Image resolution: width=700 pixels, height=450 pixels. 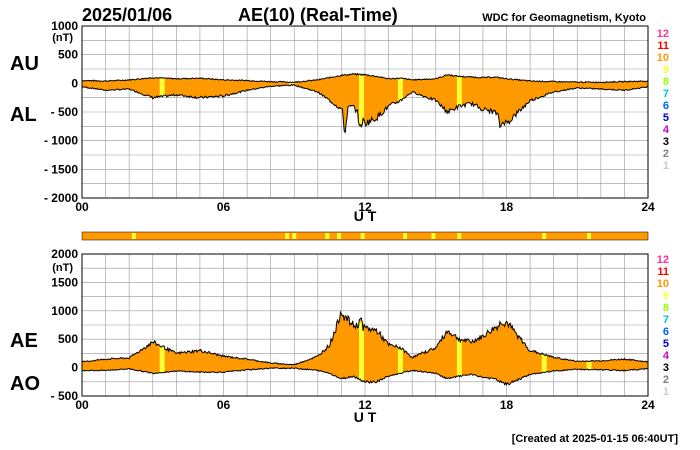 What do you see at coordinates (666, 70) in the screenshot?
I see `legend-au-al-level-9: 9` at bounding box center [666, 70].